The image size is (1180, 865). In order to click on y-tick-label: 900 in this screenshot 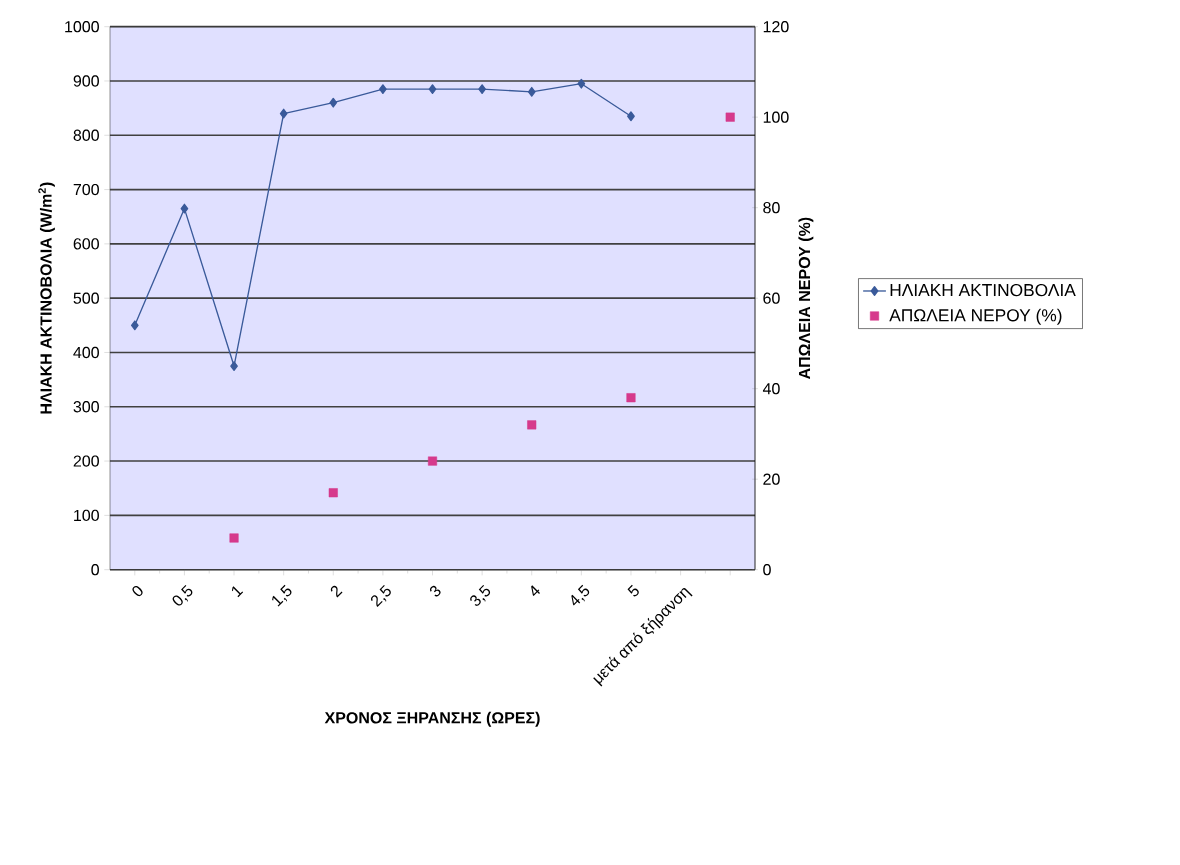, I will do `click(86, 81)`.